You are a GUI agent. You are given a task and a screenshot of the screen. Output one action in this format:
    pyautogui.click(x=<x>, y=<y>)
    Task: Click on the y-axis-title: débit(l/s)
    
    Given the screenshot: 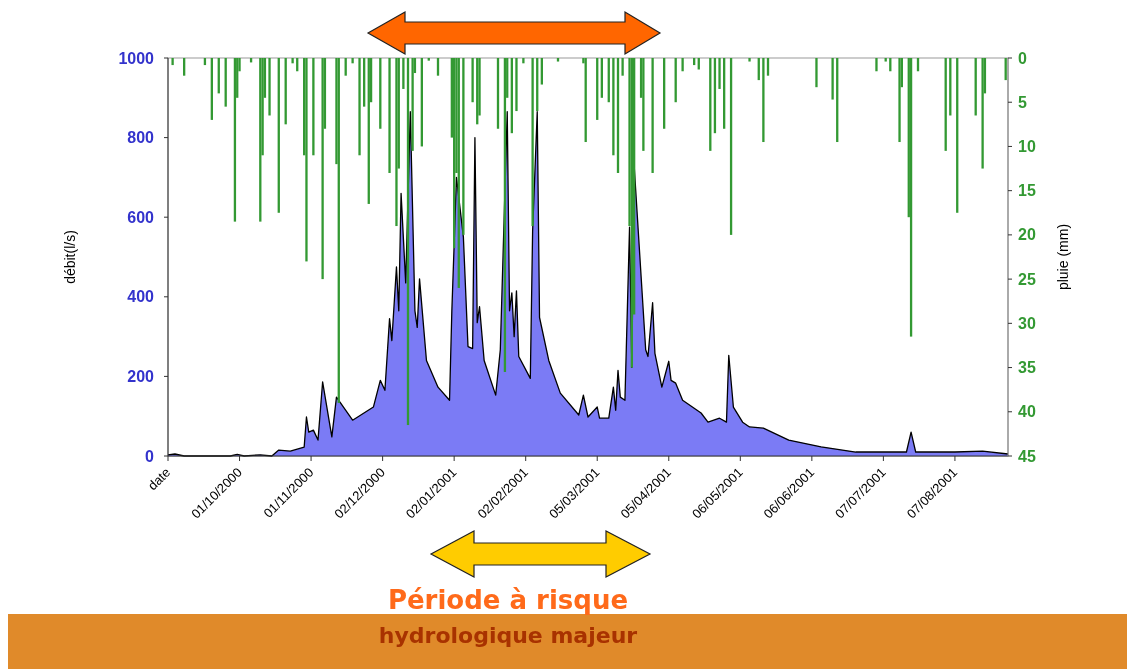 What is the action you would take?
    pyautogui.click(x=70, y=257)
    